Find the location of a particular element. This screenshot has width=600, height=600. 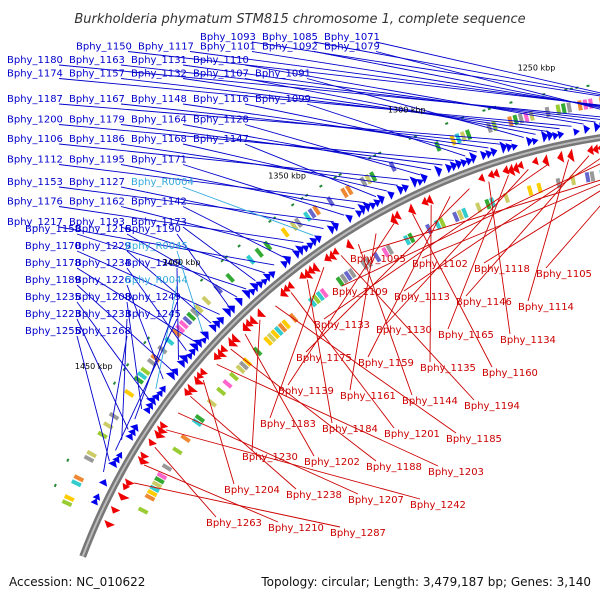

forward-gene-label: Bphy_1106 is located at coordinates (35, 139).